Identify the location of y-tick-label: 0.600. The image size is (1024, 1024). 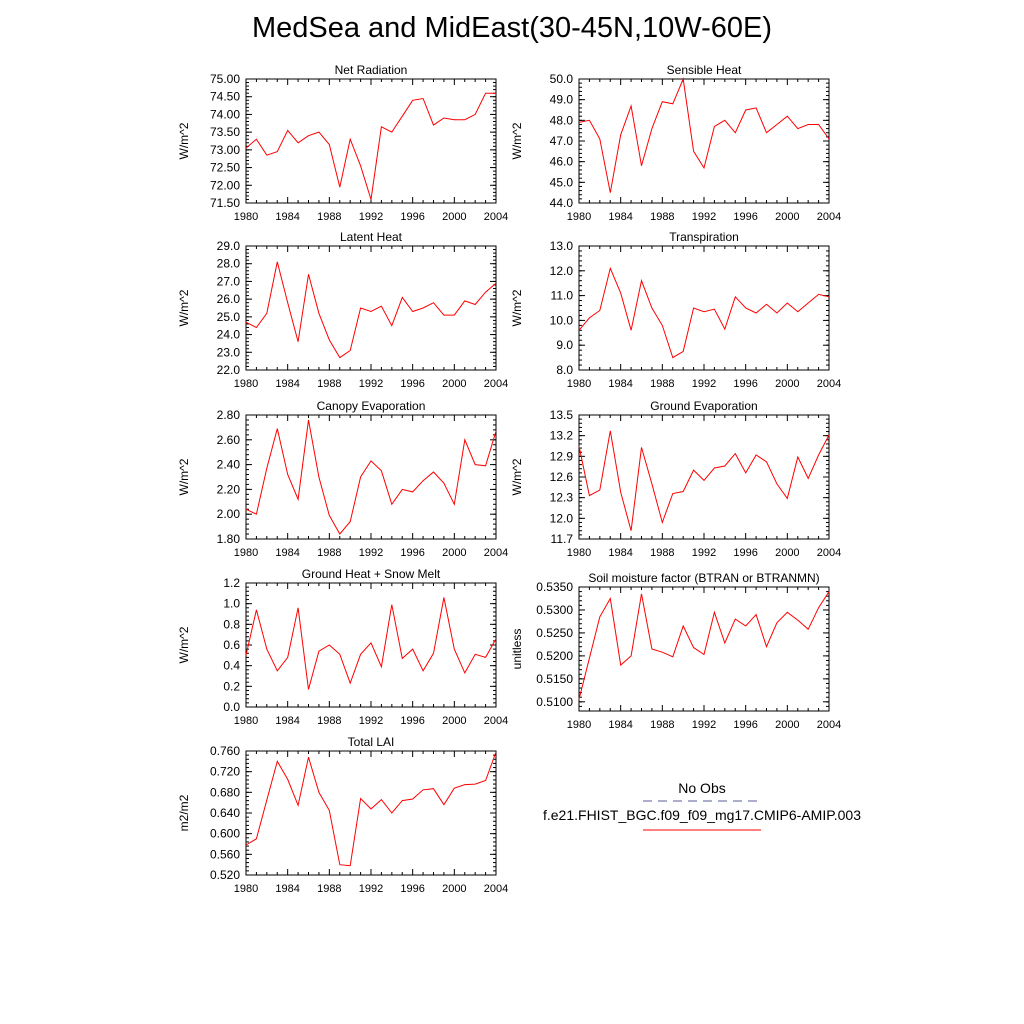
(225, 834).